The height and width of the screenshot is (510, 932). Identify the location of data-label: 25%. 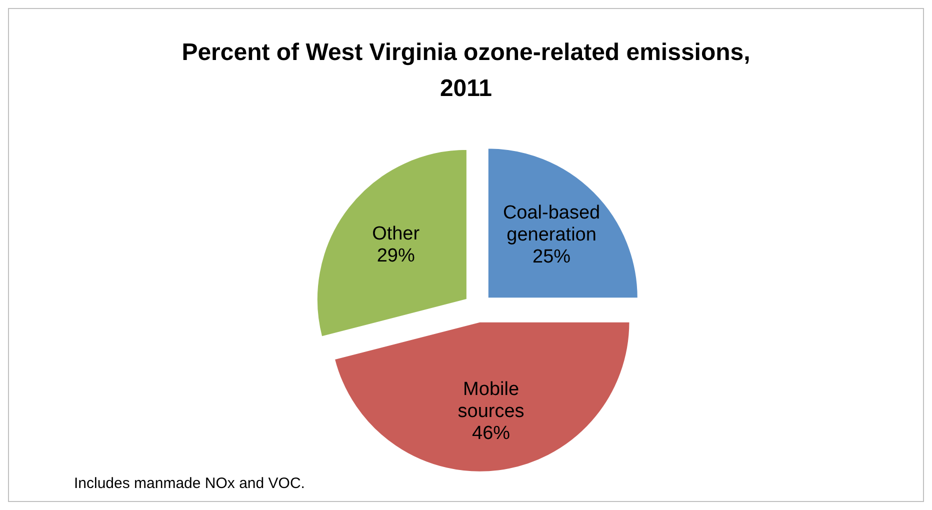
(551, 257).